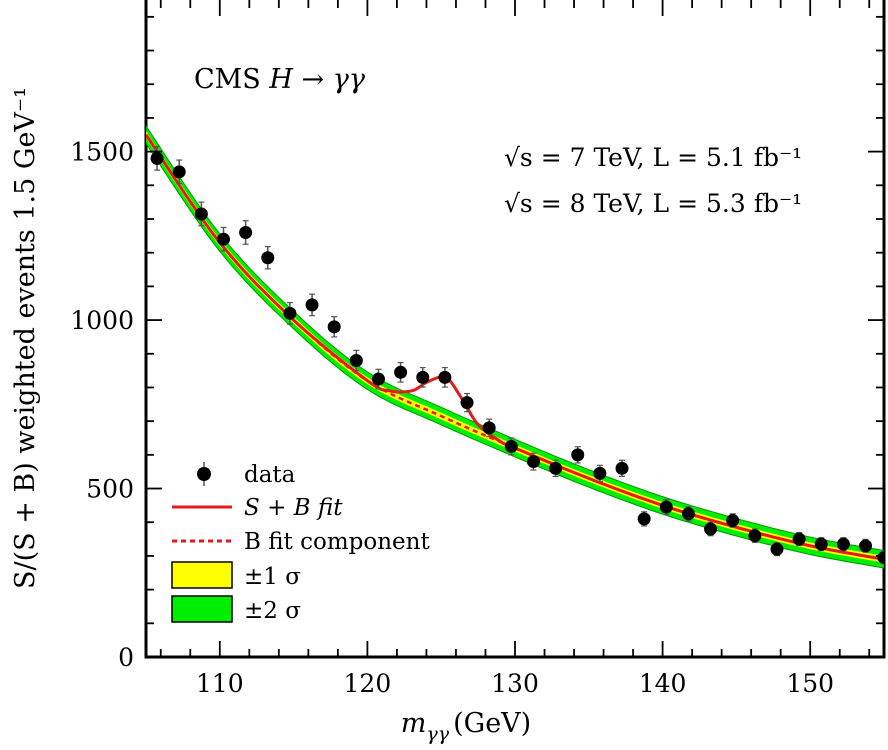 The image size is (888, 750). Describe the element at coordinates (202, 609) in the screenshot. I see `legend-sigma2-swatch` at that location.